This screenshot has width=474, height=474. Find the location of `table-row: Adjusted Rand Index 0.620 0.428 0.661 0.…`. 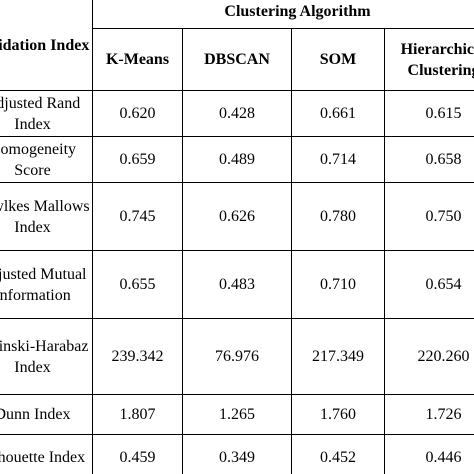

table-row: Adjusted Rand Index 0.620 0.428 0.661 0.… is located at coordinates (237, 113).